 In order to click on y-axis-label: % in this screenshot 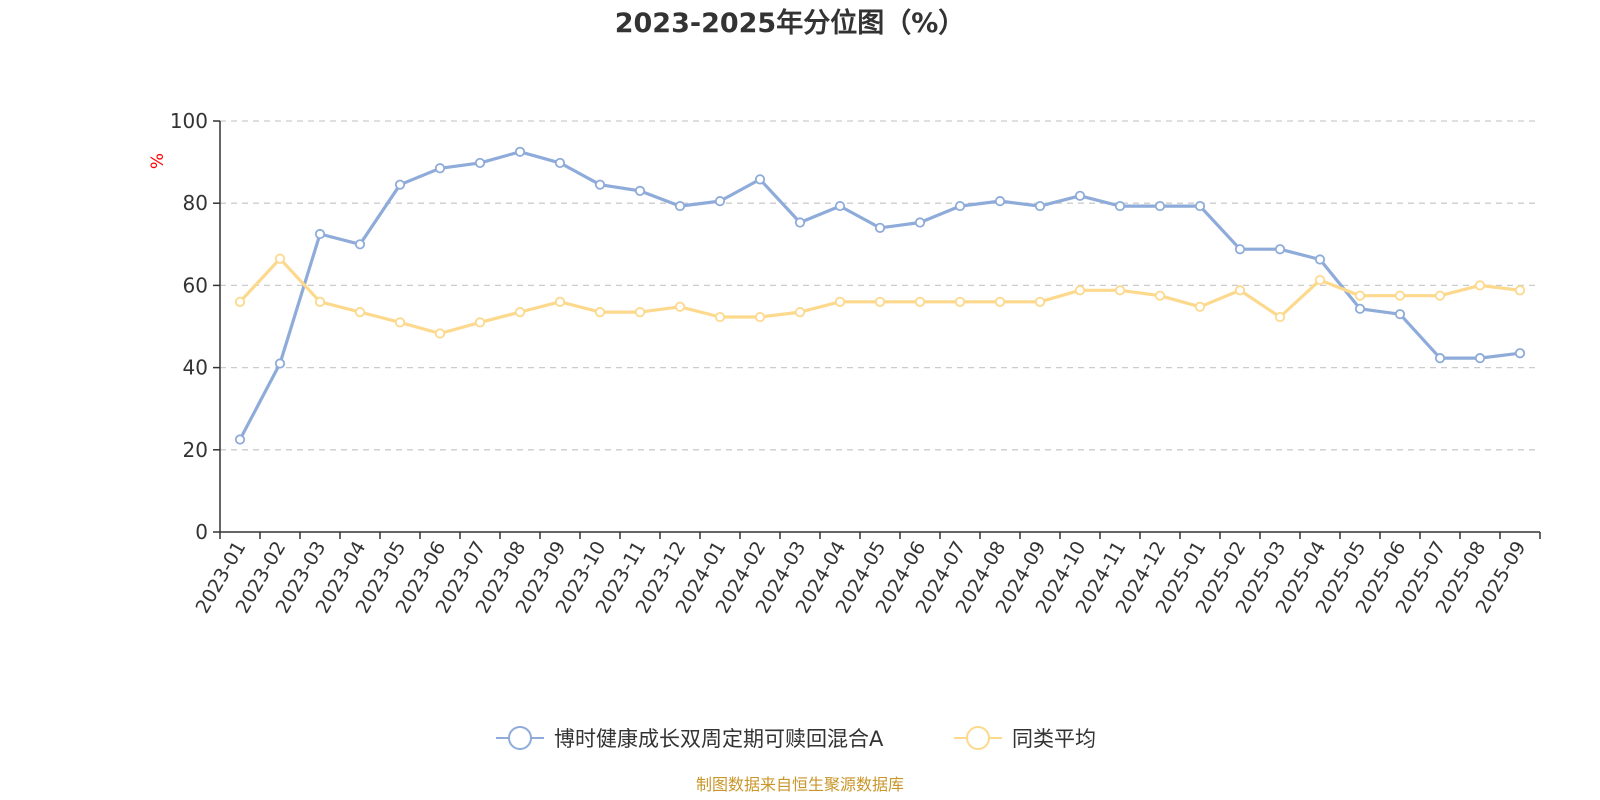, I will do `click(158, 161)`.